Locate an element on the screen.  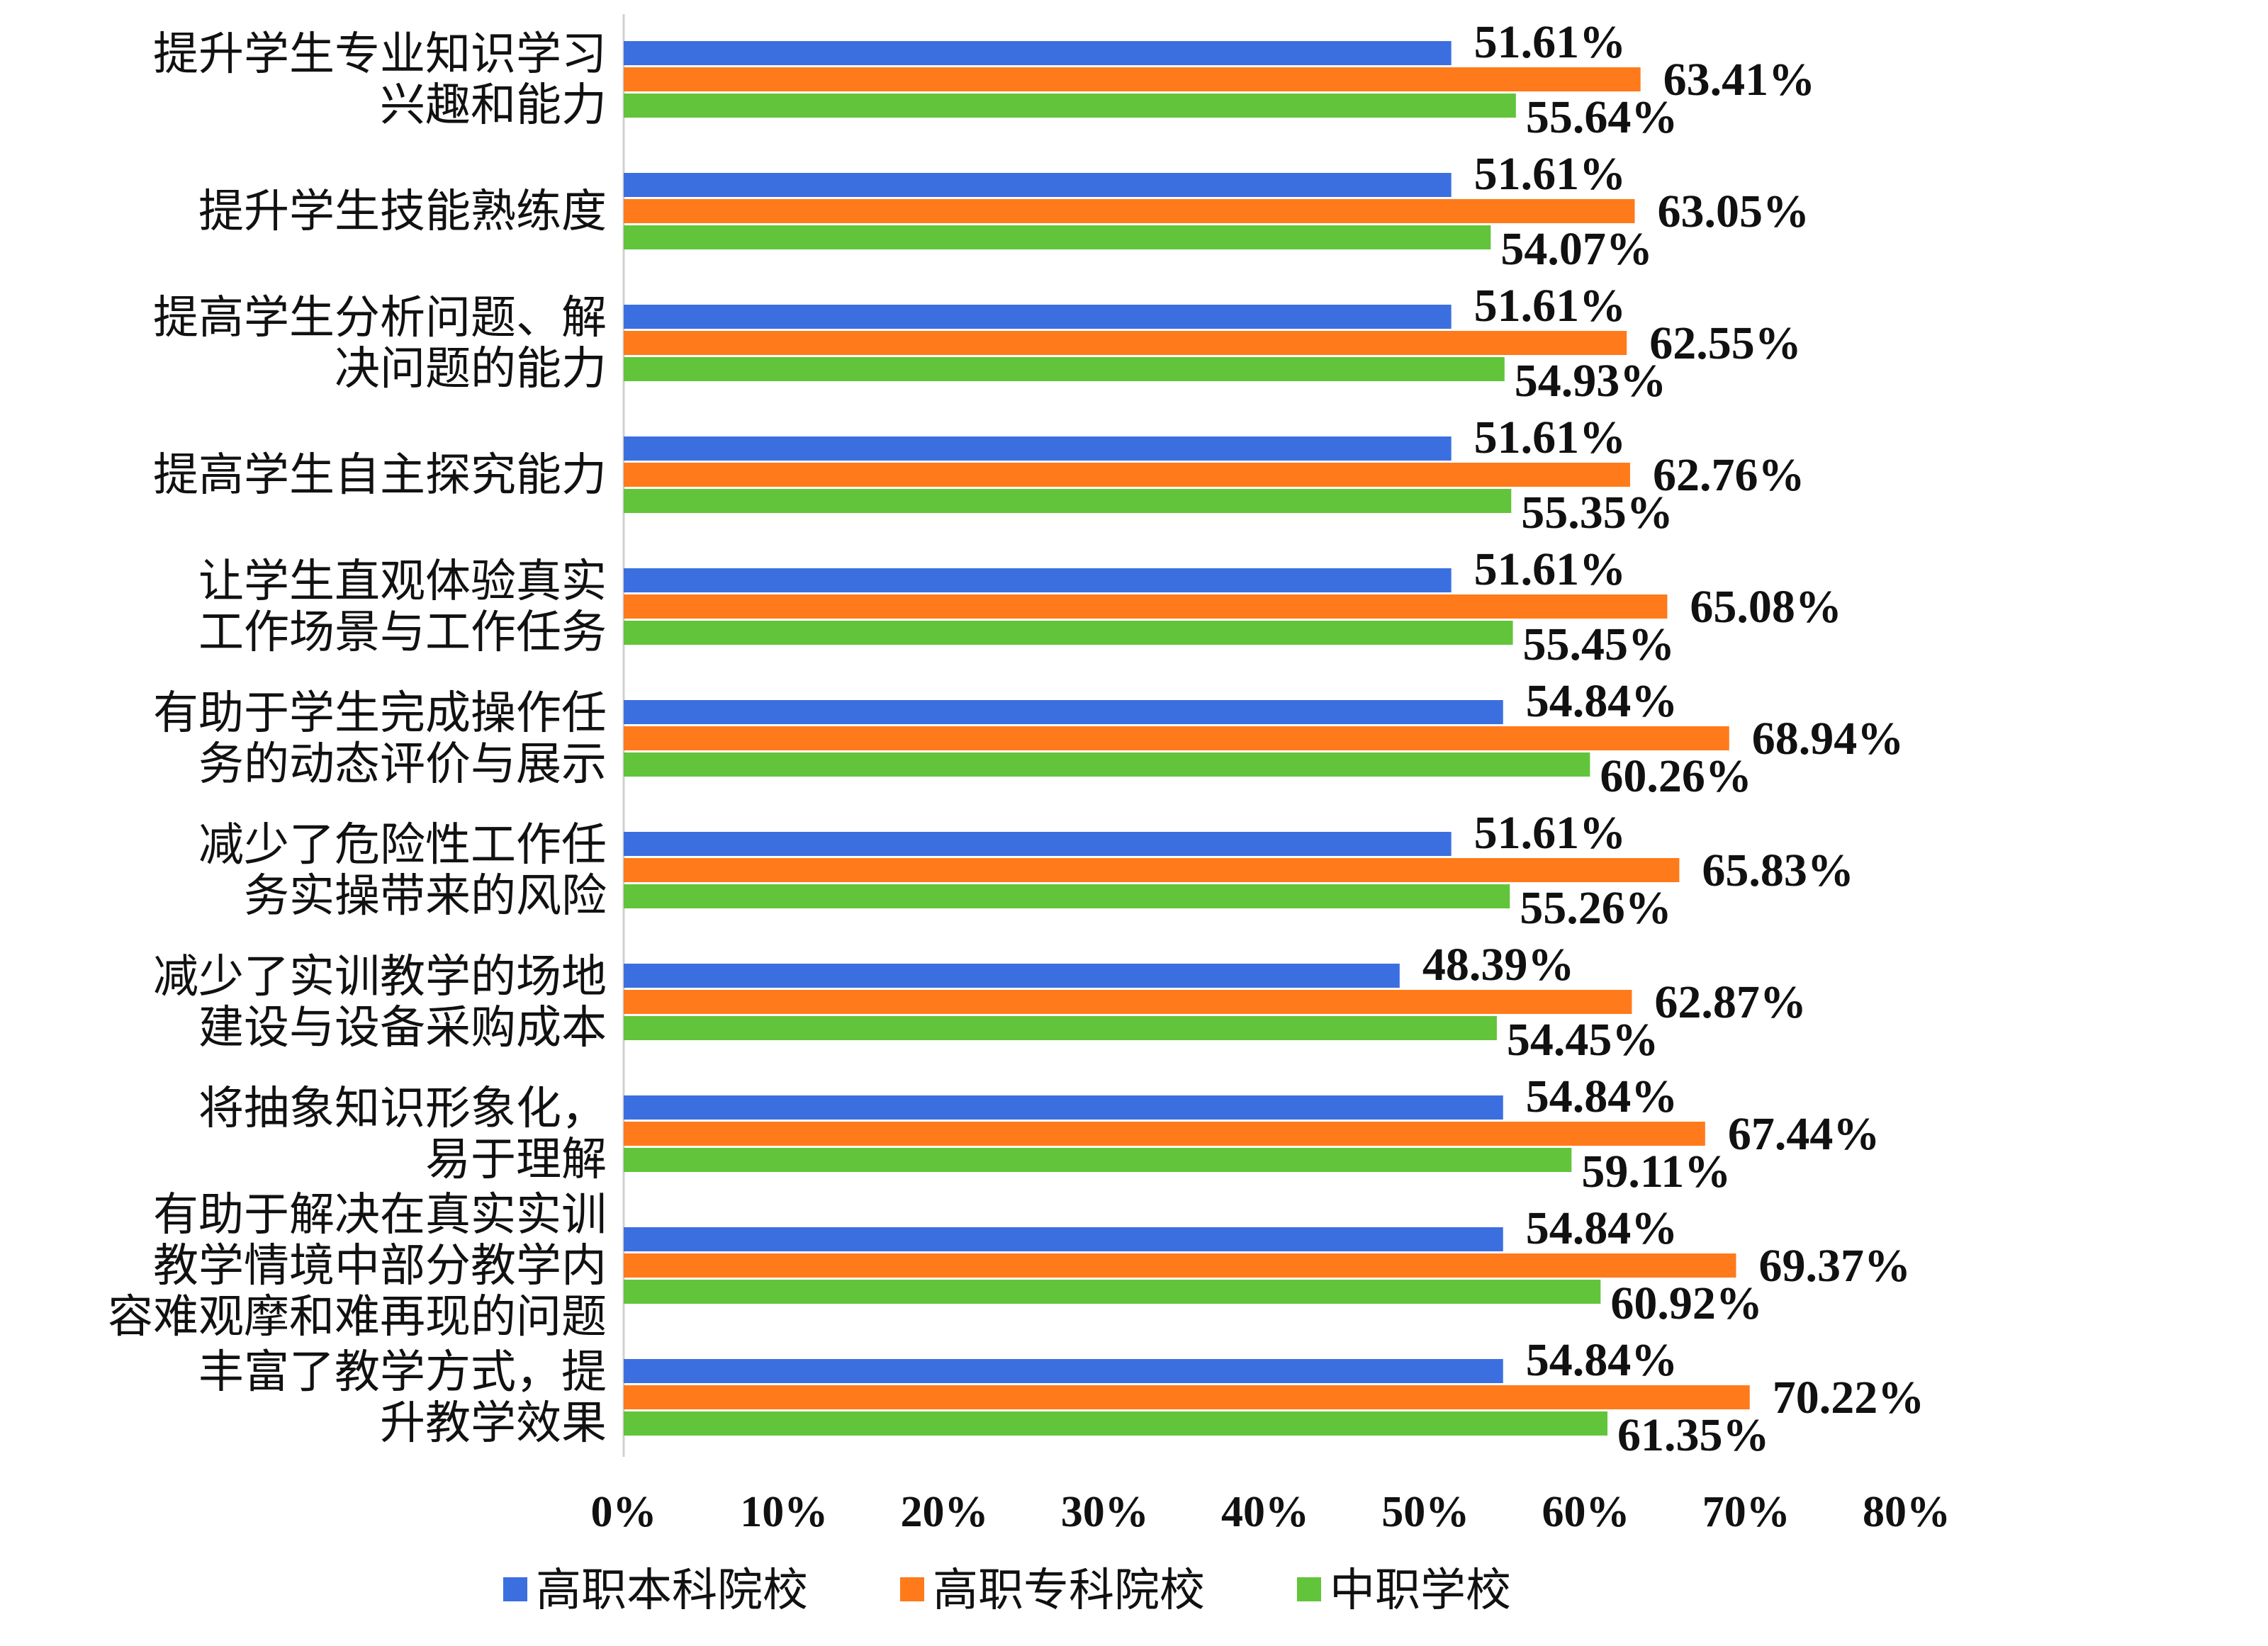
data-label: 54.07% is located at coordinates (1576, 249).